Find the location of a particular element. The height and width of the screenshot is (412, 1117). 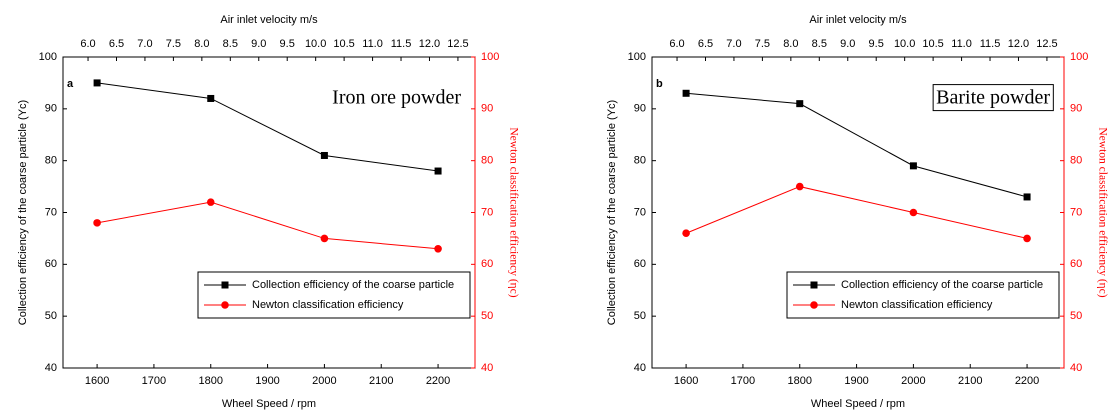

y2-tick-label: 50 is located at coordinates (487, 316).